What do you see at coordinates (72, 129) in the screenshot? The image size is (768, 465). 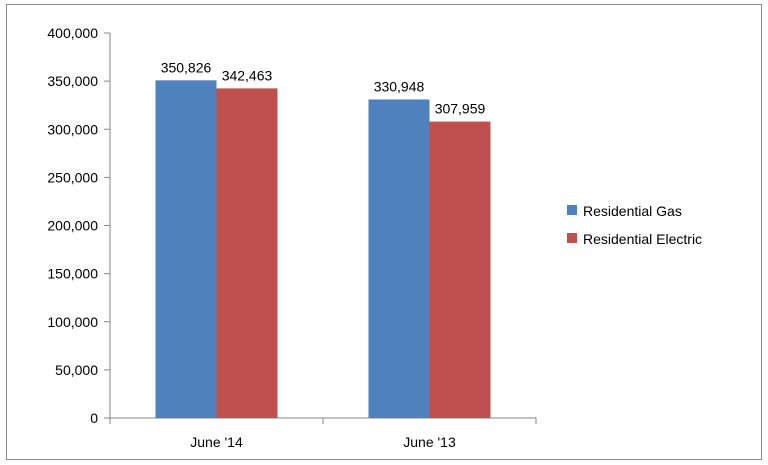 I see `y-tick-label: 300,000` at bounding box center [72, 129].